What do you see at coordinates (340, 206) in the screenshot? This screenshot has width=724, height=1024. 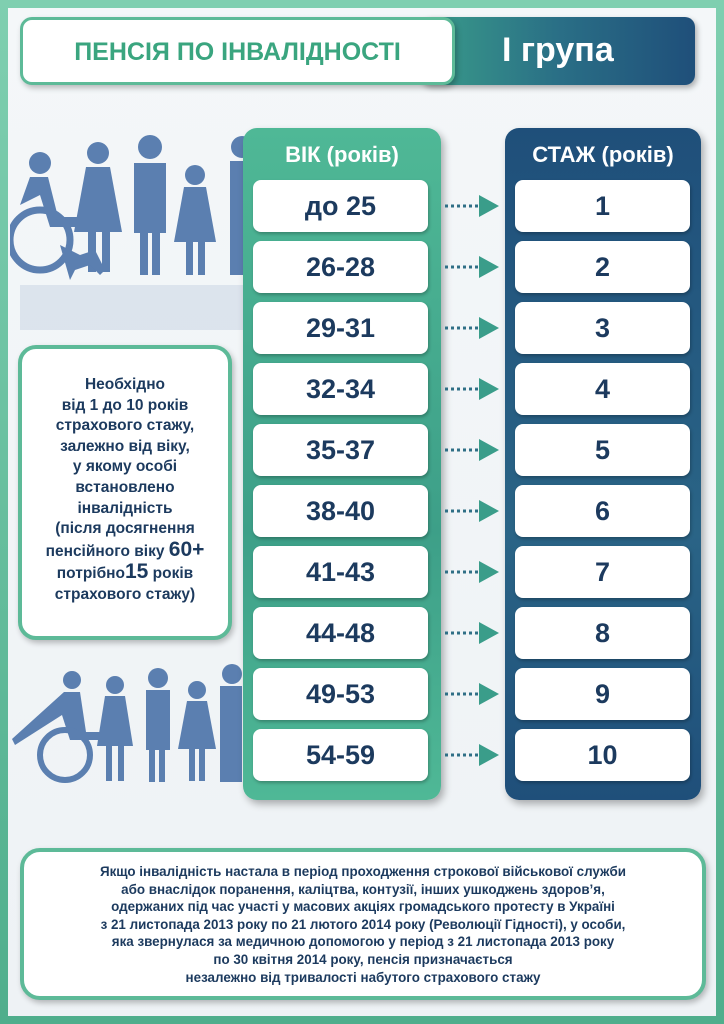 I see `age-cell: до 25` at bounding box center [340, 206].